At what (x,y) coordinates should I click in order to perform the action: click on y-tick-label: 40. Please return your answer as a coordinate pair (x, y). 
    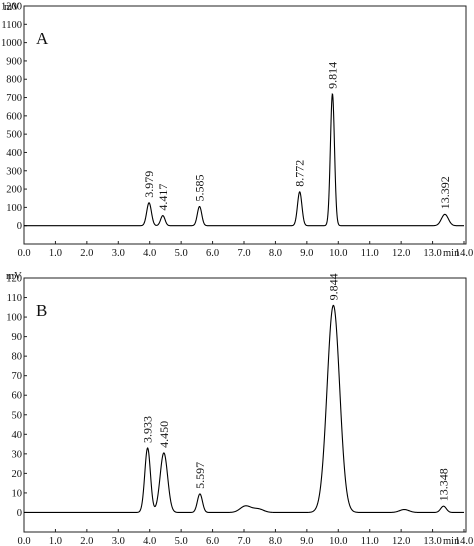
    Looking at the image, I should click on (17, 435).